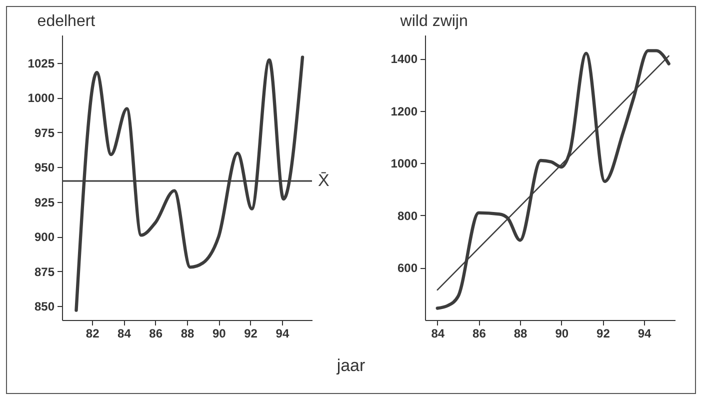  Describe the element at coordinates (66, 21) in the screenshot. I see `chart-title: edelhert` at that location.